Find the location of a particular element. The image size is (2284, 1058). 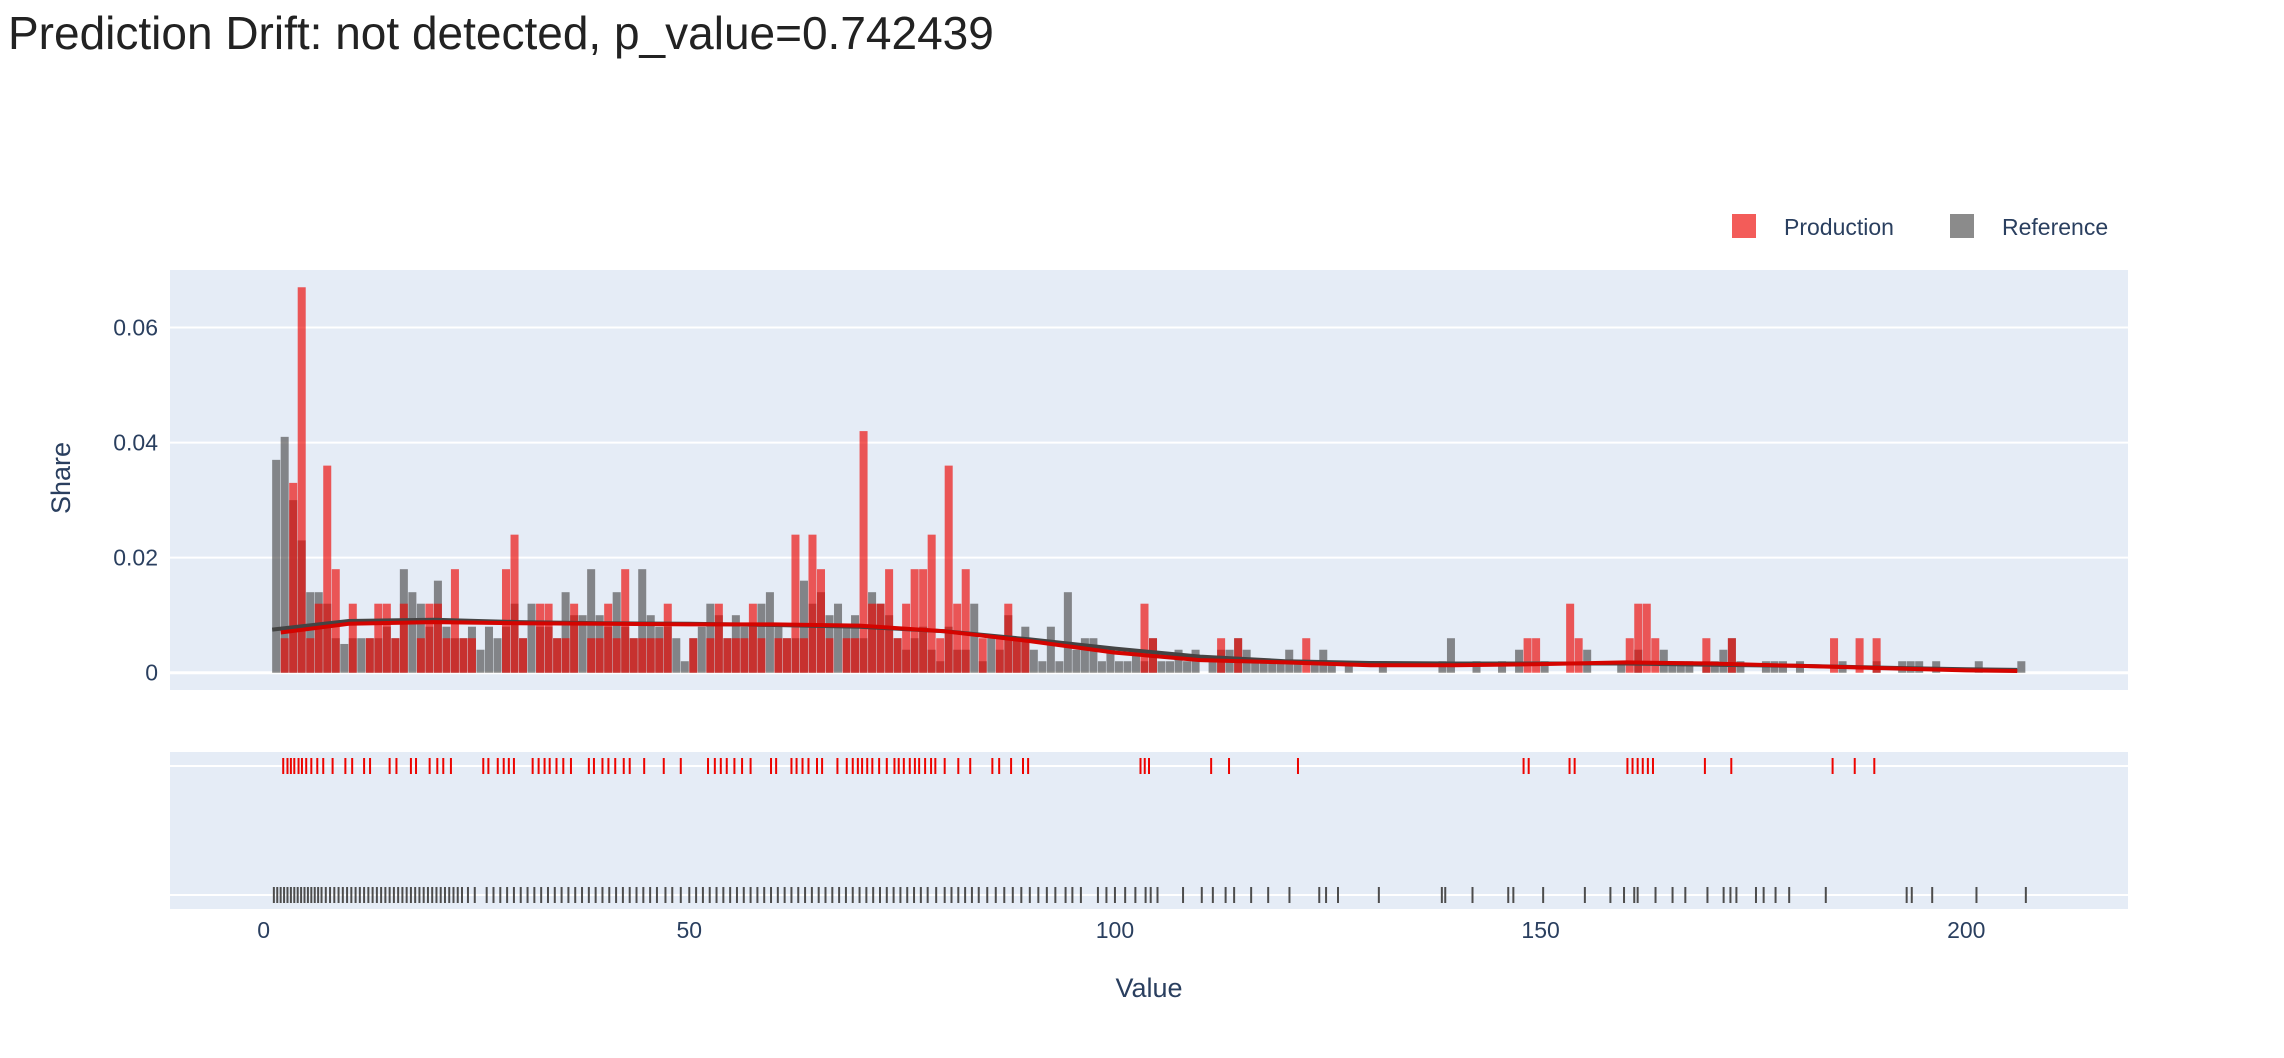

legend-item-production: Production is located at coordinates (1813, 227).